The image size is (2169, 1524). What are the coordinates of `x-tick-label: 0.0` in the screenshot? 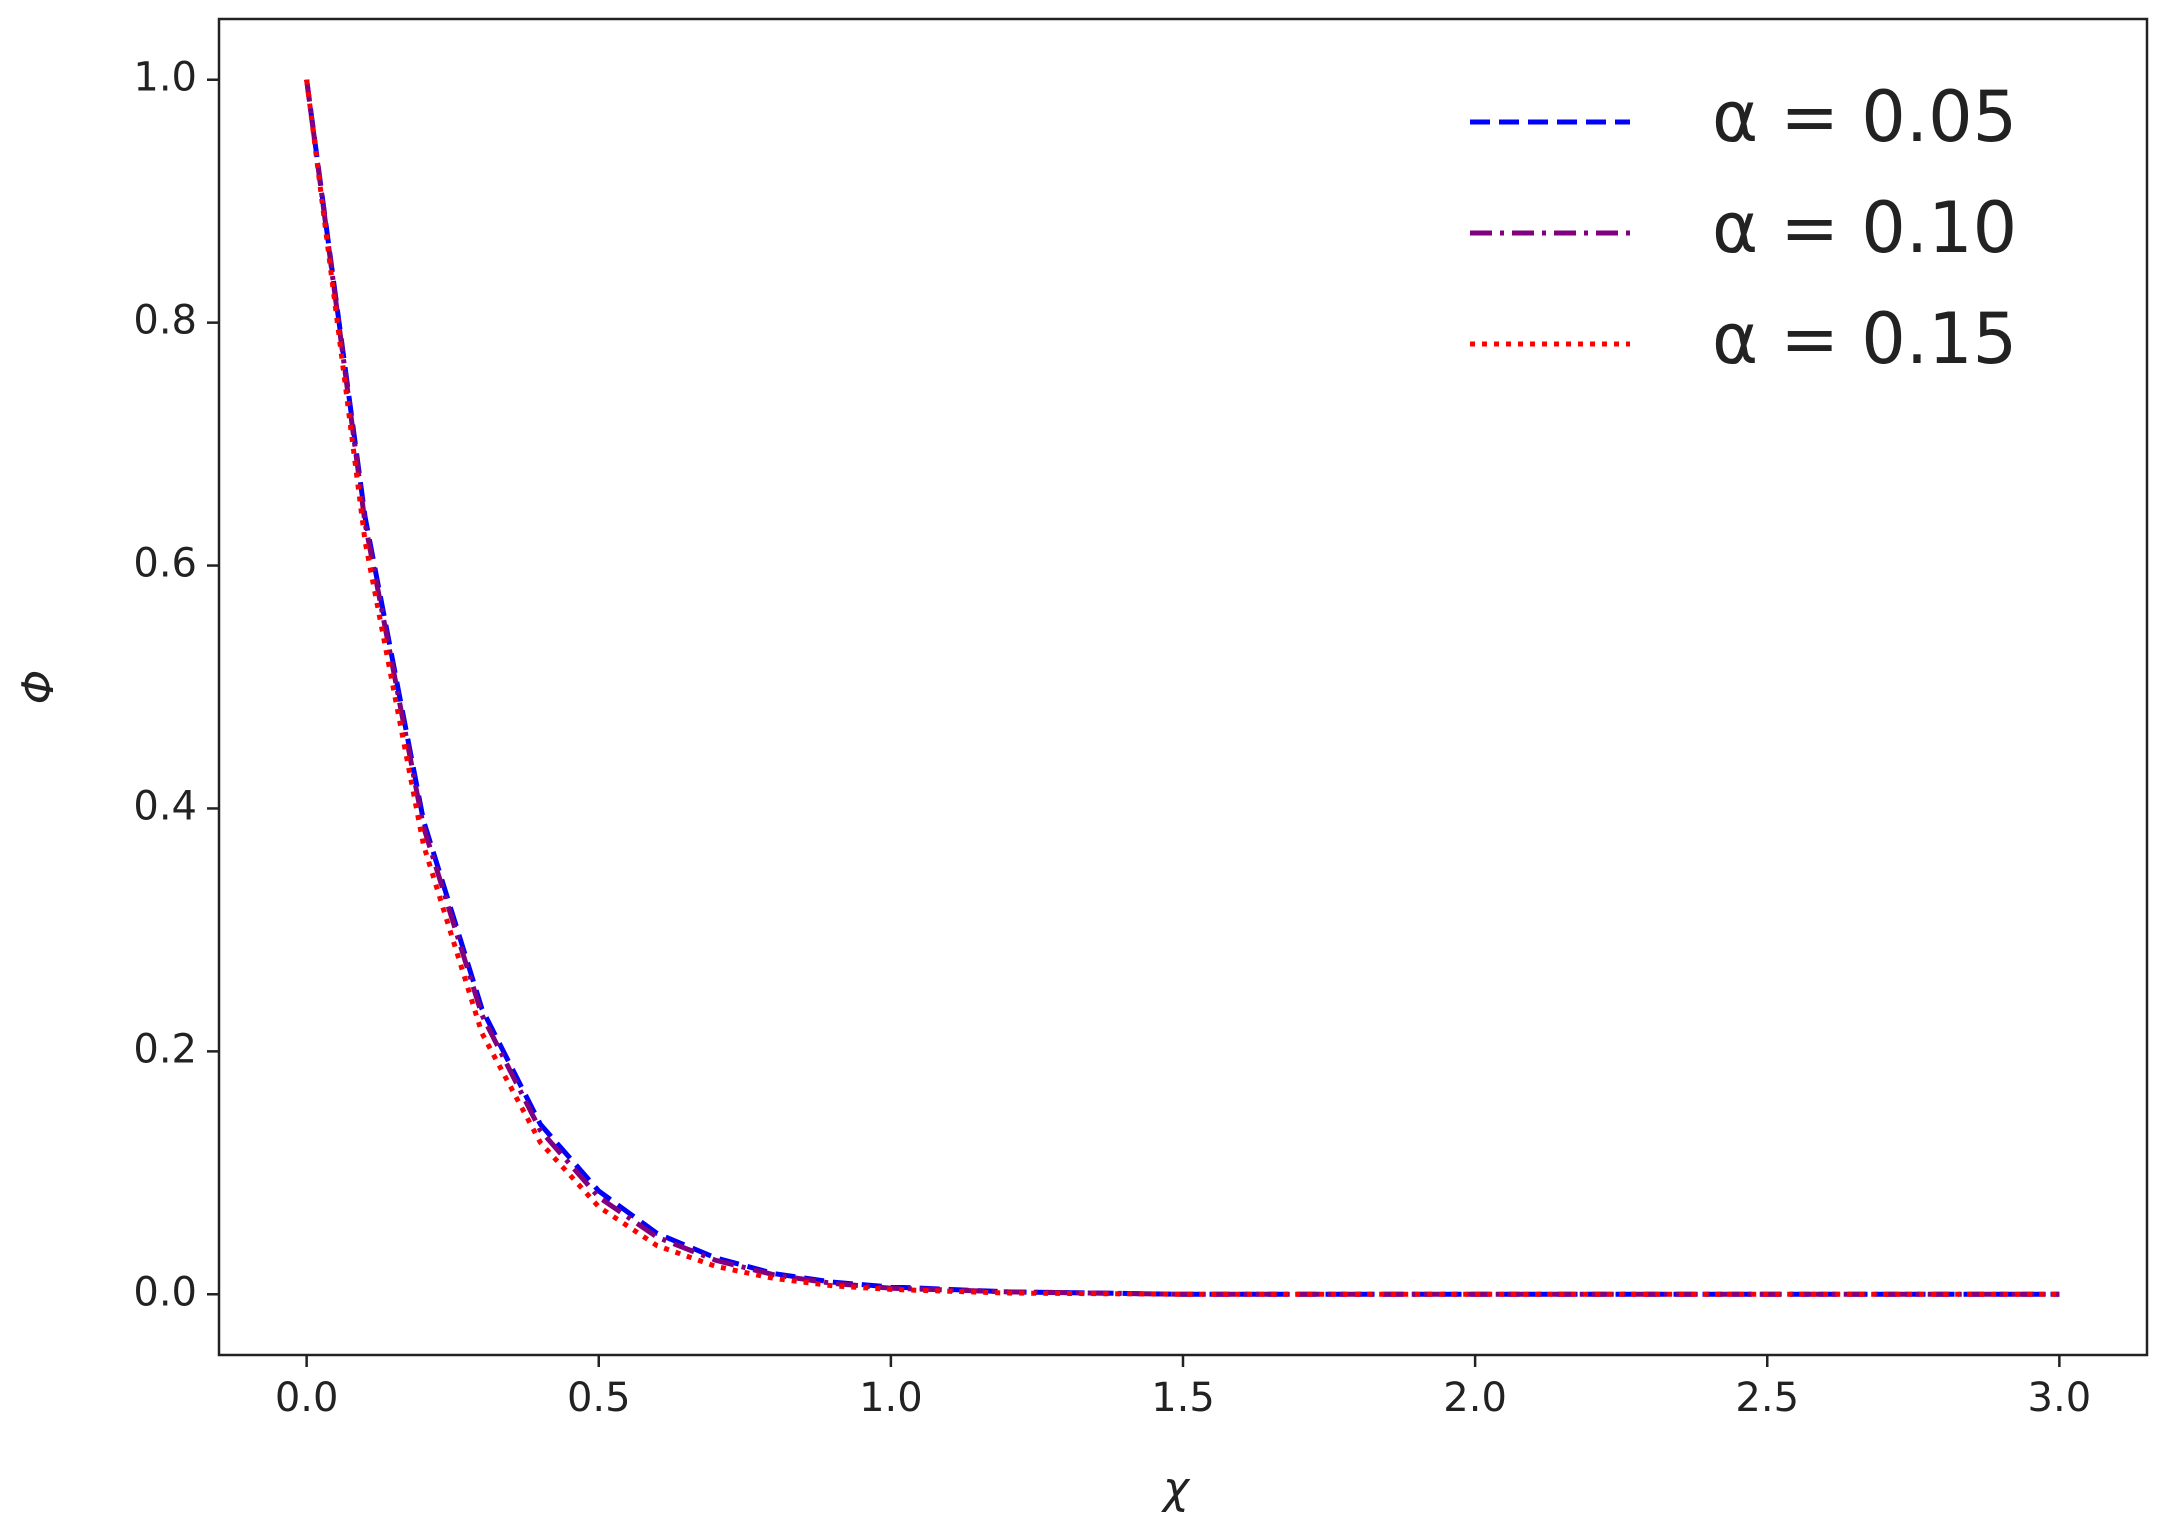 It's located at (307, 1398).